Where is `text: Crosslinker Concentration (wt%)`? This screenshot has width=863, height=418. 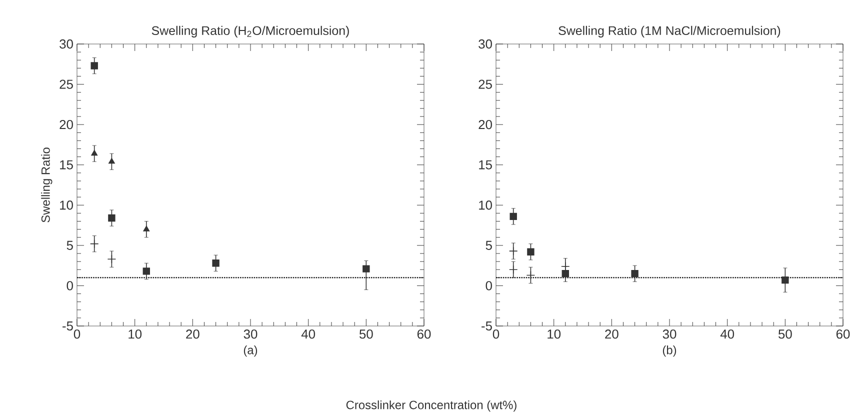
text: Crosslinker Concentration (wt%) is located at coordinates (431, 406).